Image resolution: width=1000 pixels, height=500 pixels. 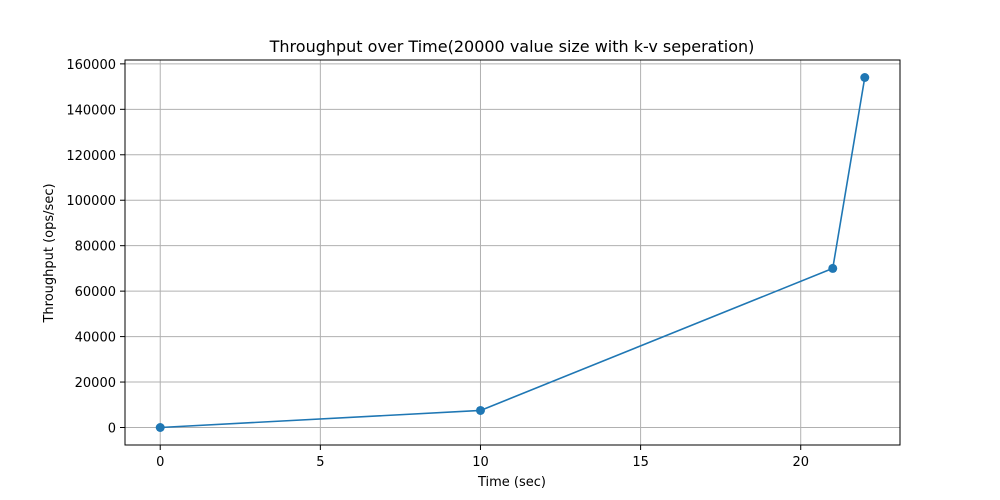 What do you see at coordinates (95, 292) in the screenshot?
I see `y-tick-label: 60000` at bounding box center [95, 292].